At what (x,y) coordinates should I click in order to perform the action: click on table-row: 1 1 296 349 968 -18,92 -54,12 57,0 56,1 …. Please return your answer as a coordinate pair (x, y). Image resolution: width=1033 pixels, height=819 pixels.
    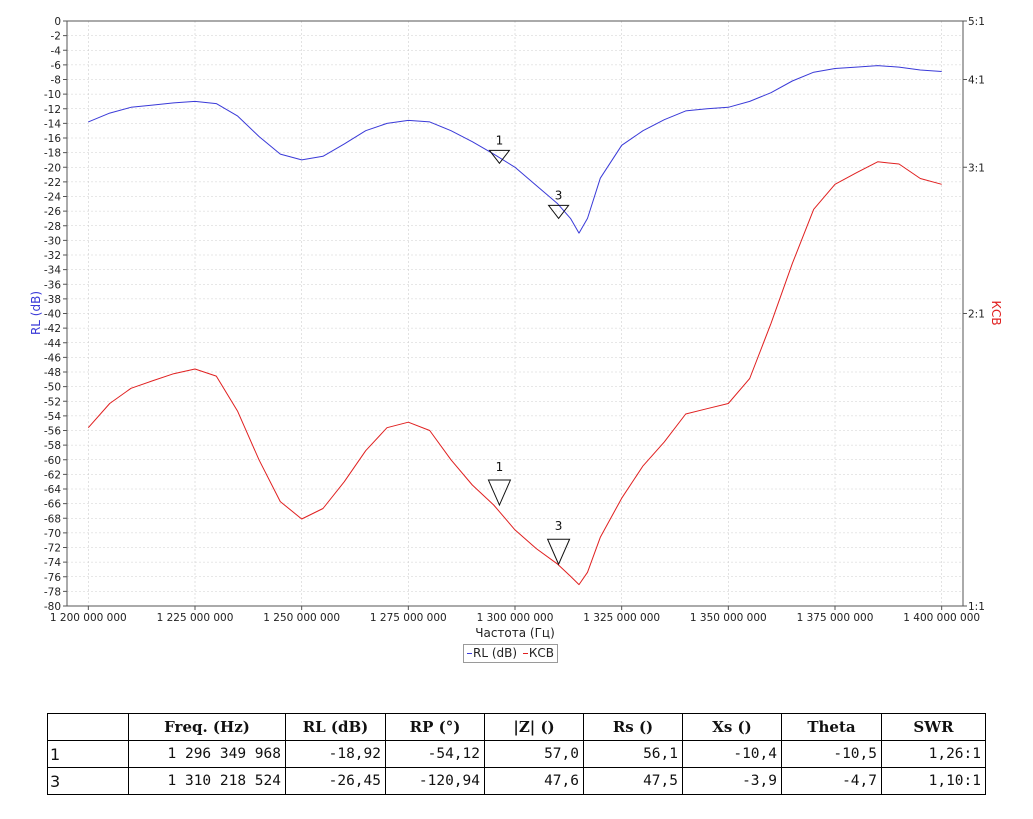
    Looking at the image, I should click on (516, 754).